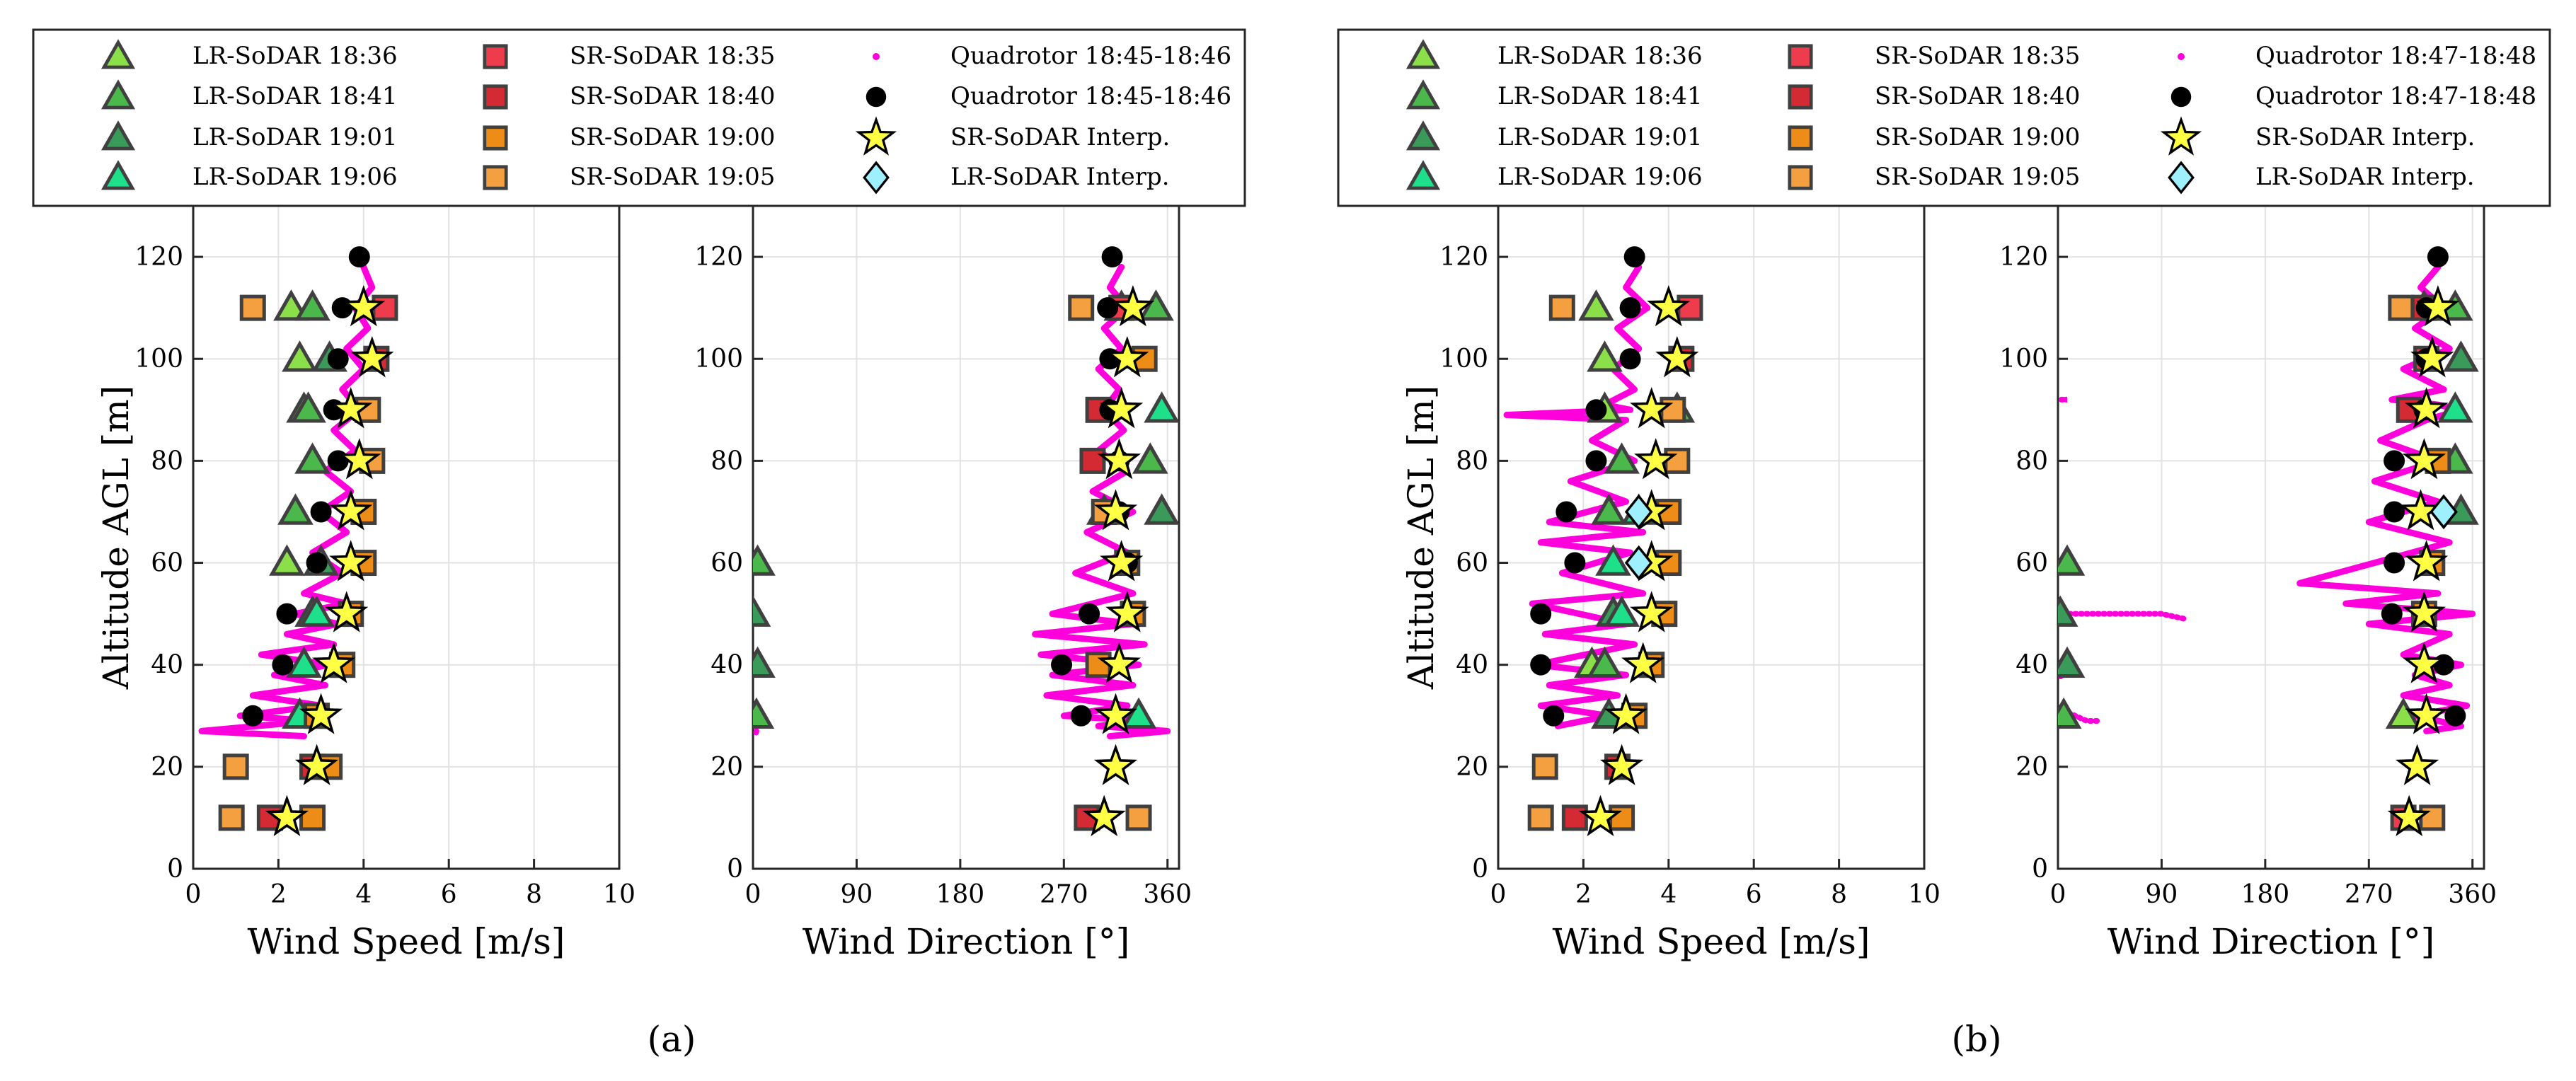  Describe the element at coordinates (2369, 895) in the screenshot. I see `x-tick-label: 270` at that location.